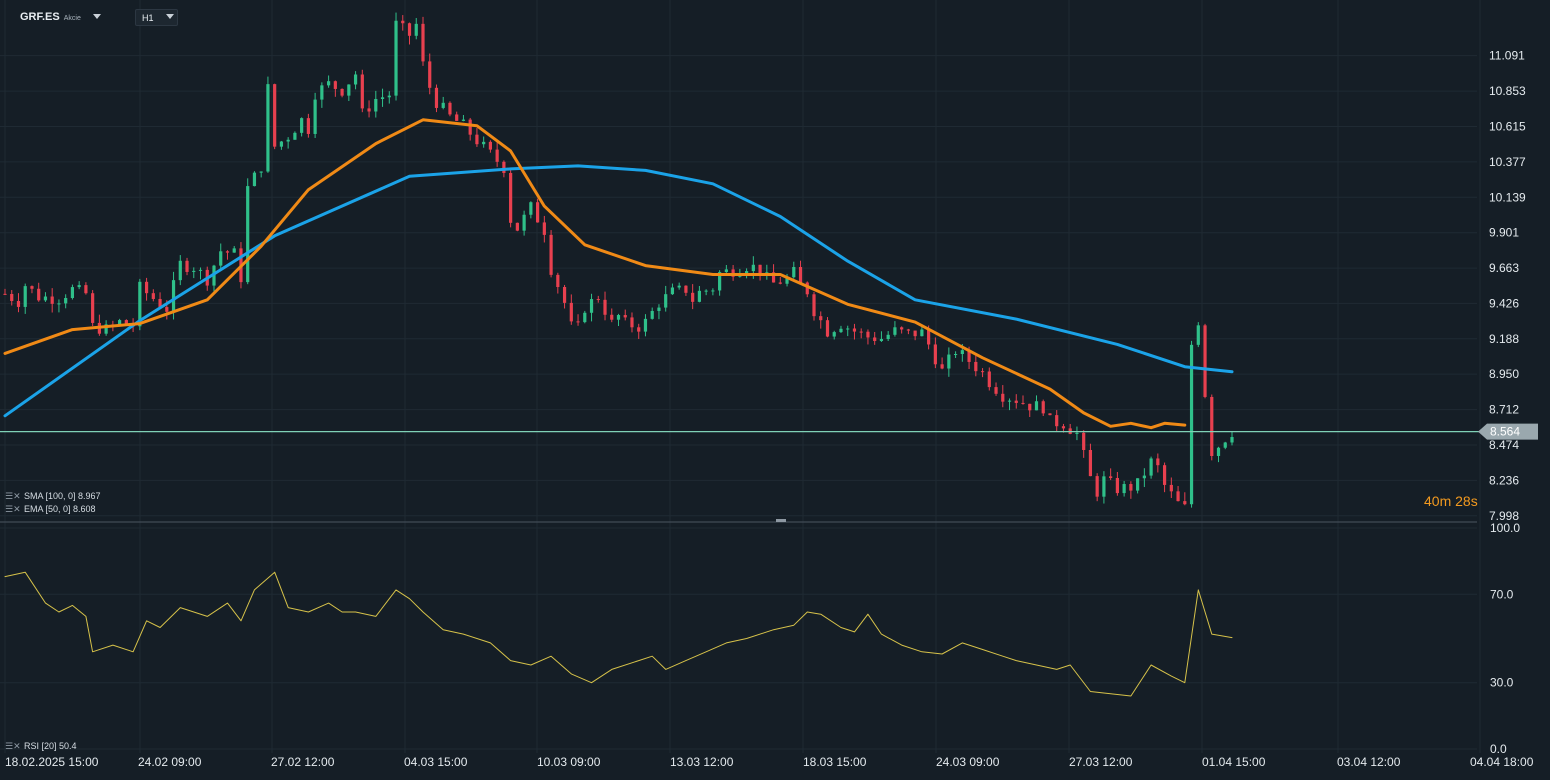  What do you see at coordinates (1474, 501) in the screenshot?
I see `countdown-seconds-unit: s` at bounding box center [1474, 501].